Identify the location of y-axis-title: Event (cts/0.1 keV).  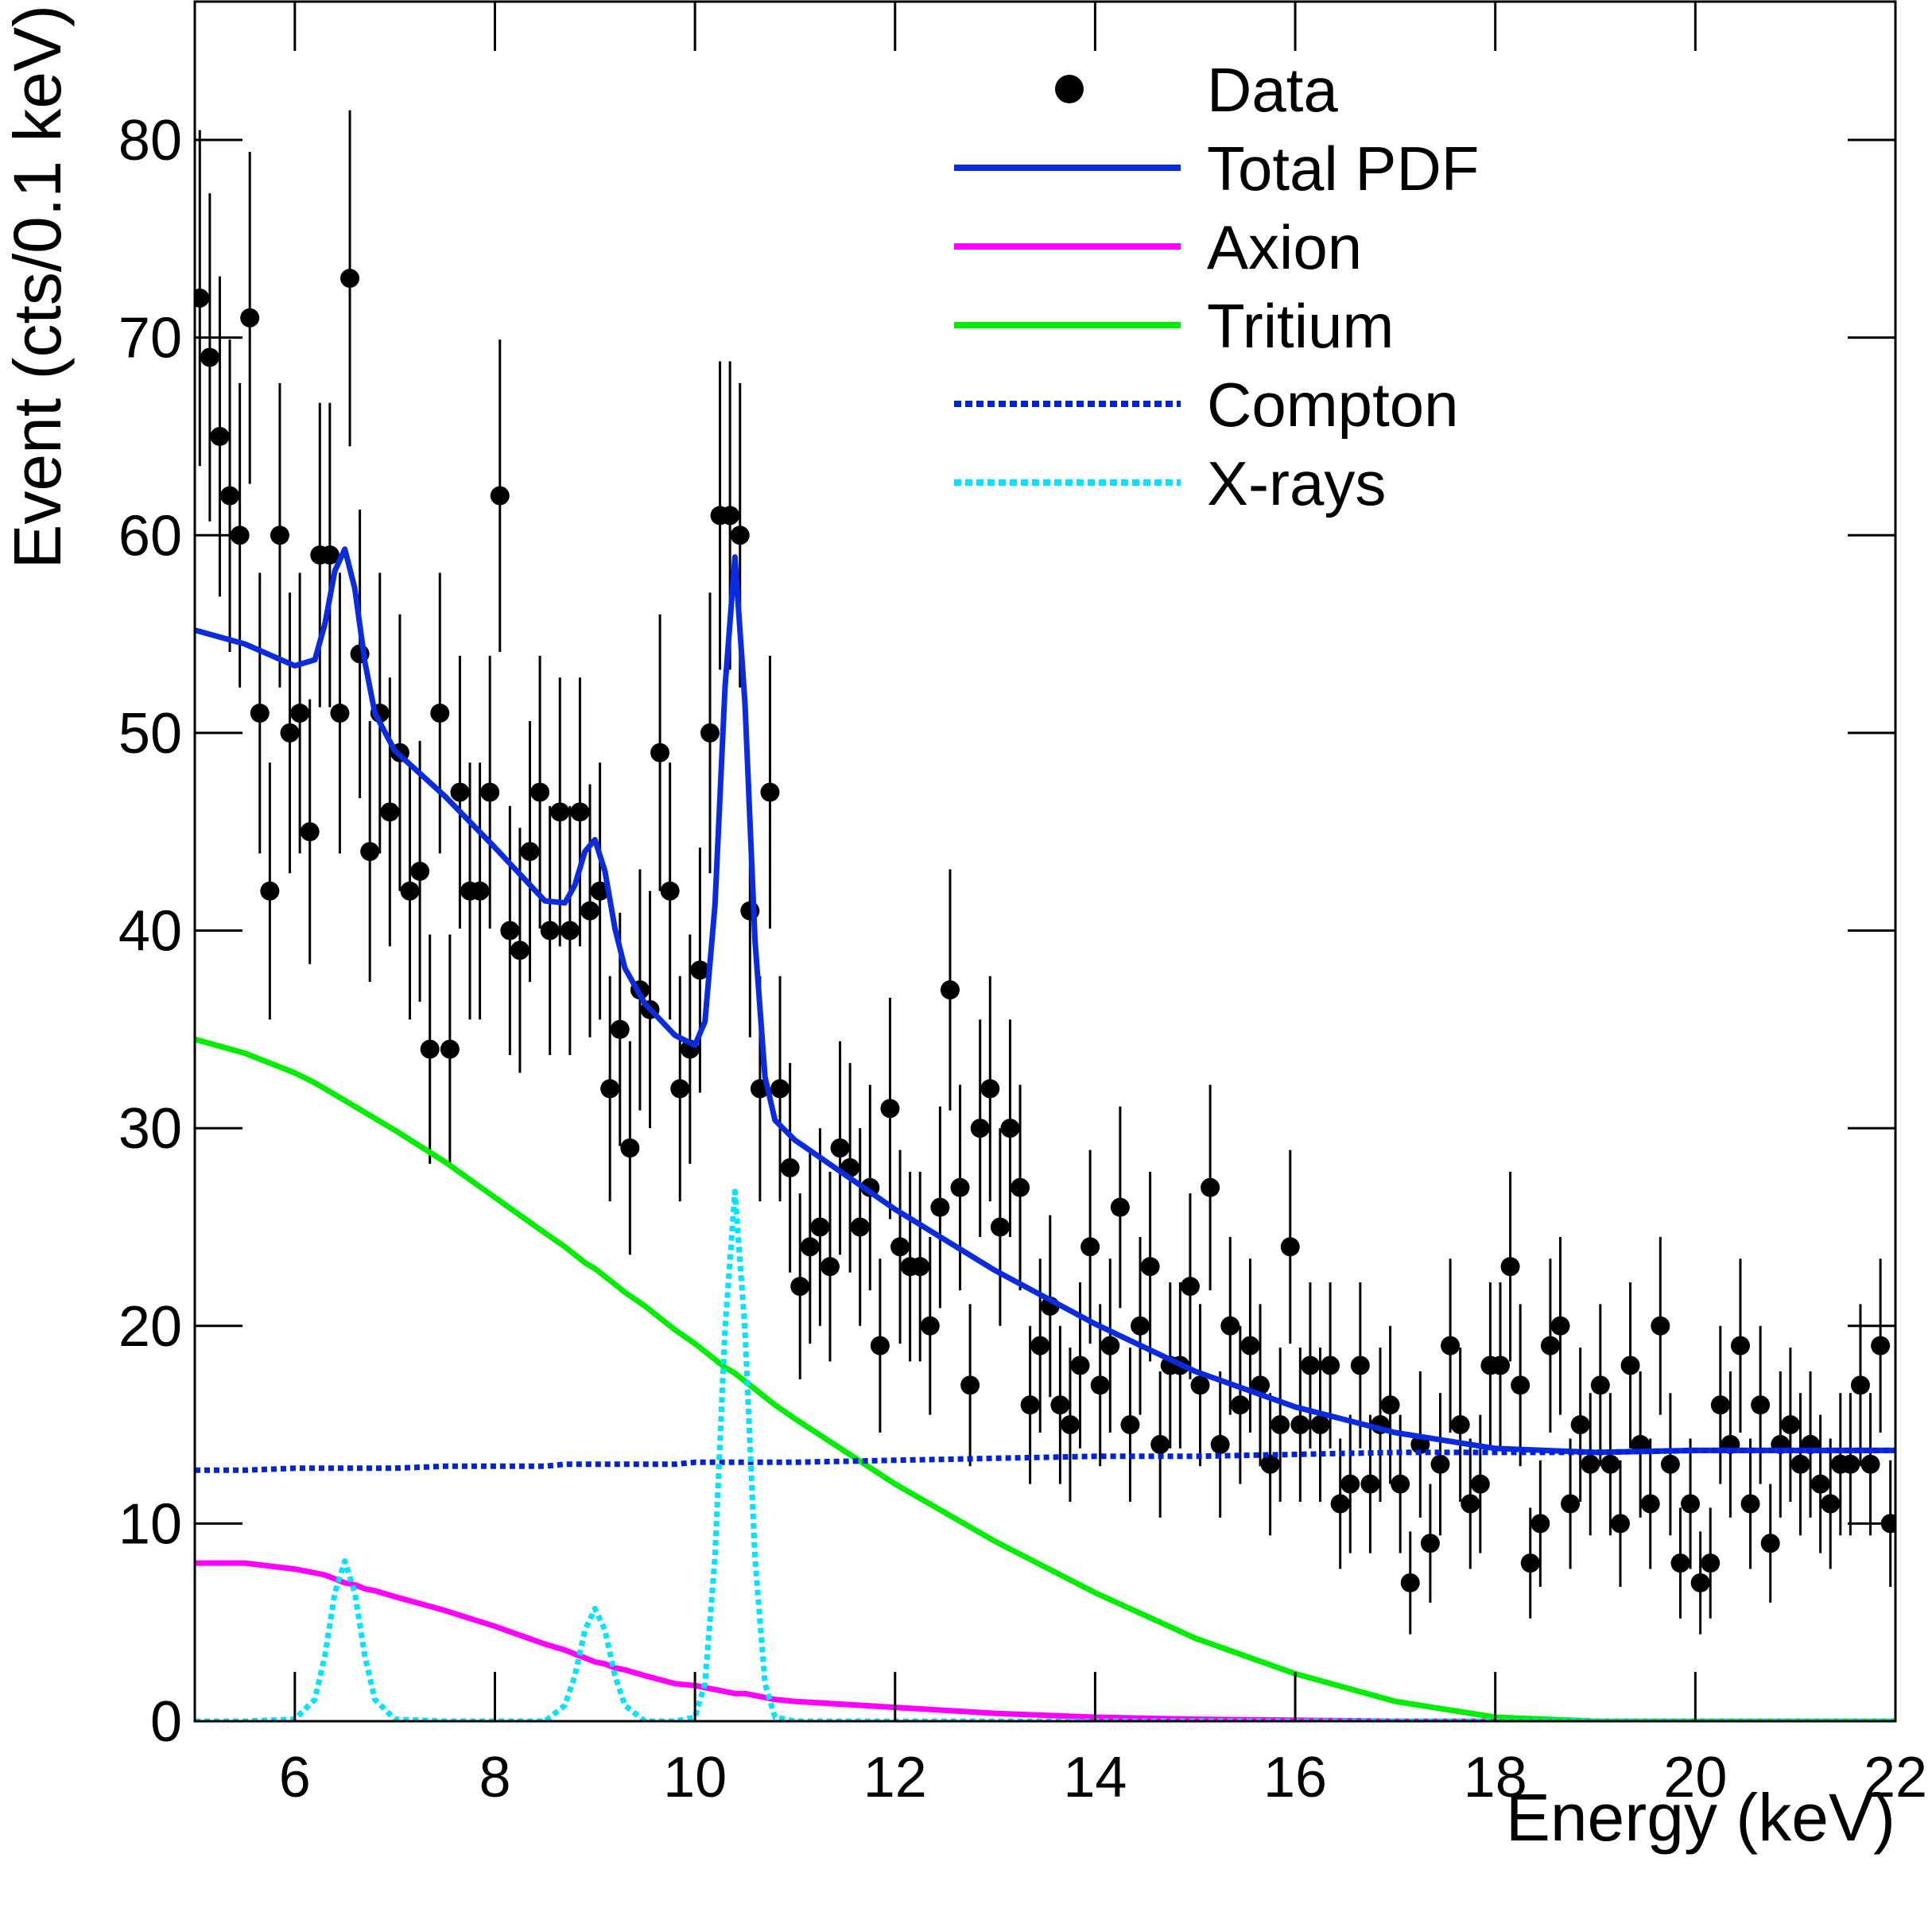
(38, 287).